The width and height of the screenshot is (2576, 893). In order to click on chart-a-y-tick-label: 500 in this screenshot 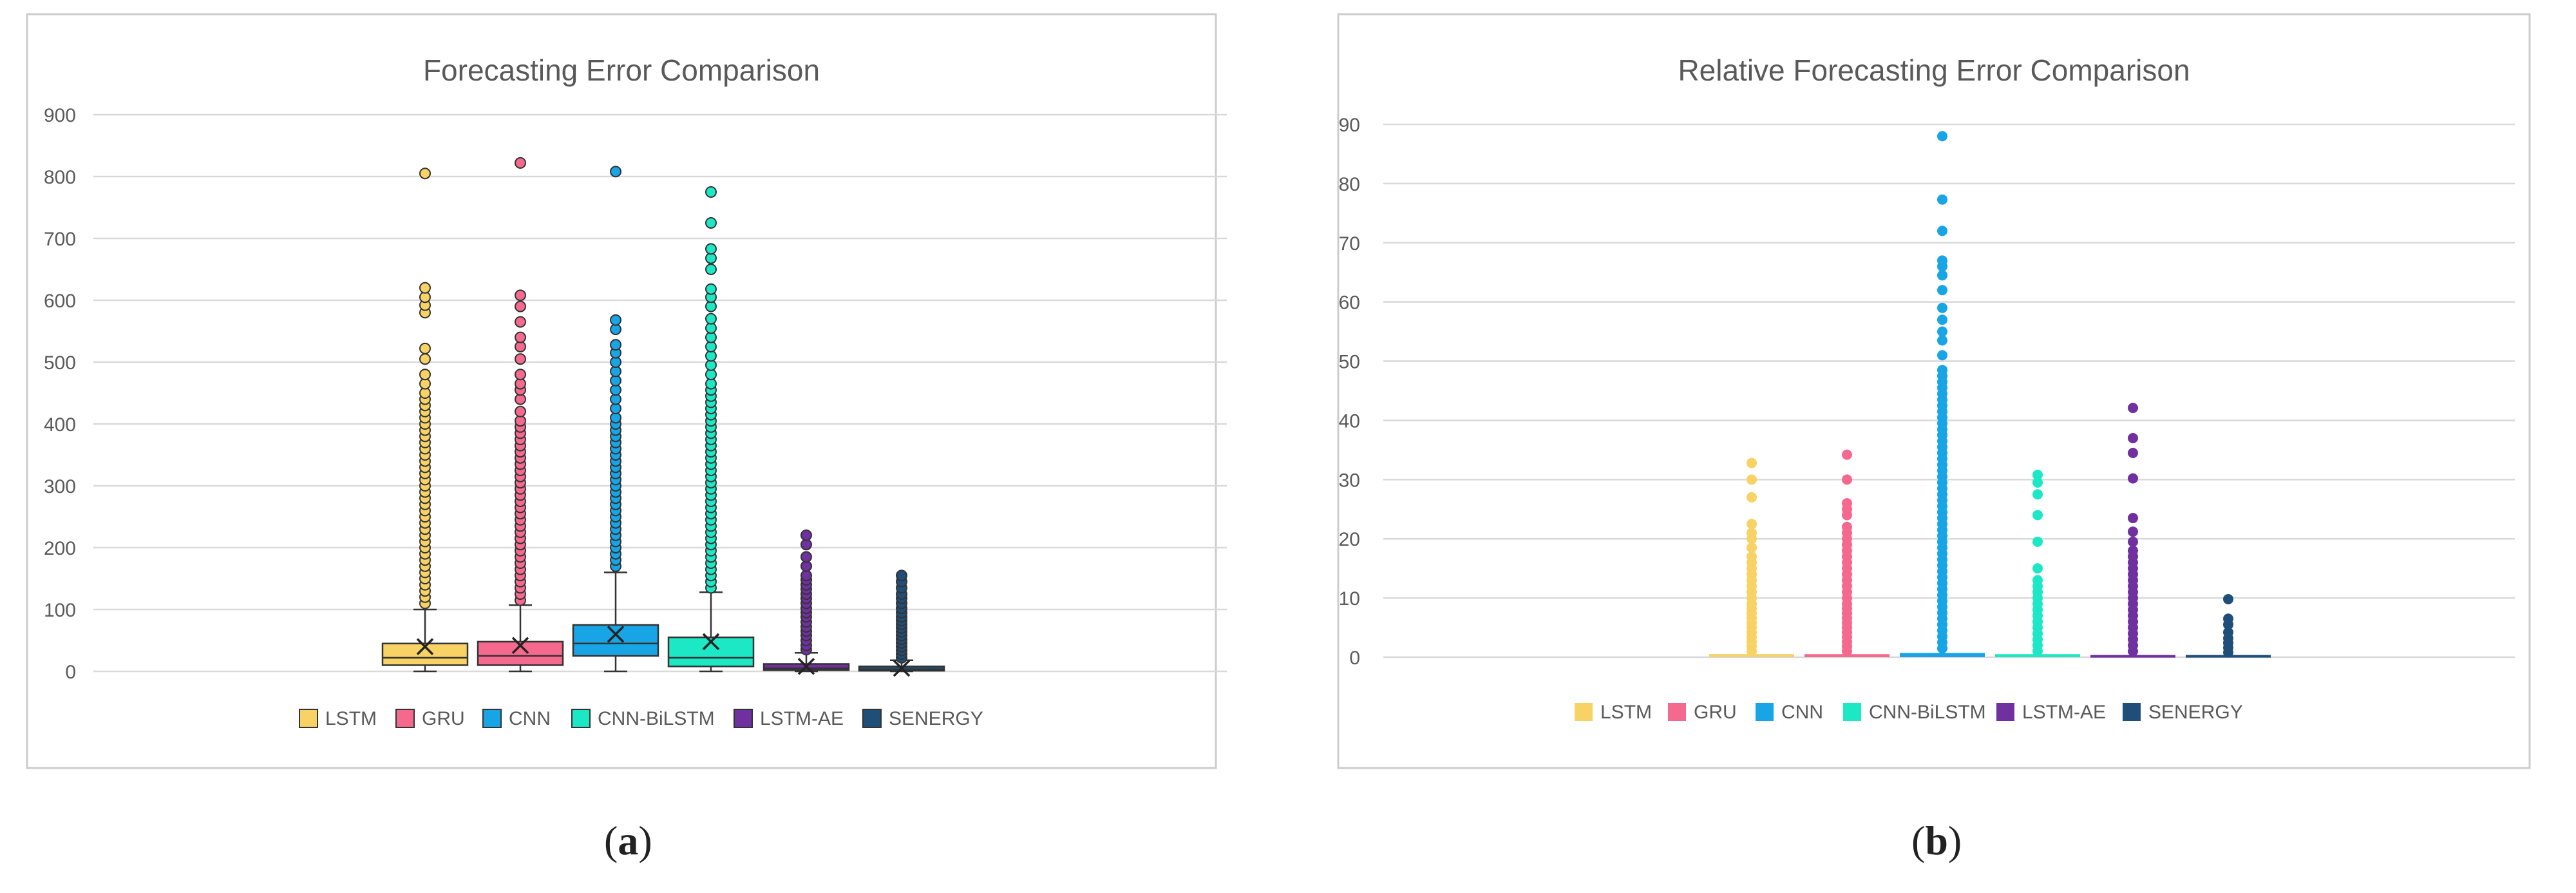, I will do `click(60, 363)`.